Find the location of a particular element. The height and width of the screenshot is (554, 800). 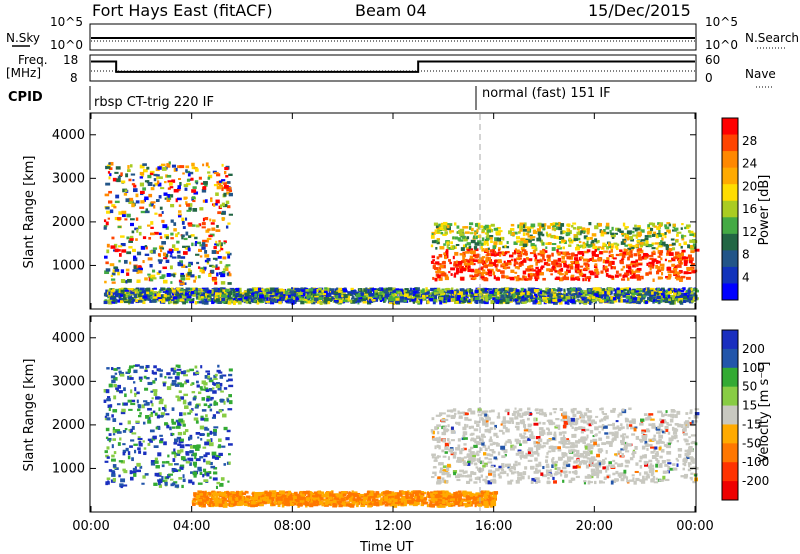

nsky-tick-top: 10^5 is located at coordinates (66, 22).